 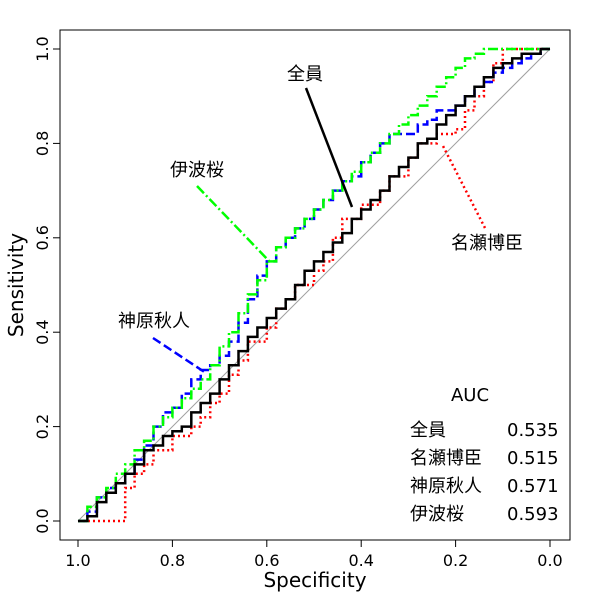 What do you see at coordinates (42, 48) in the screenshot?
I see `y-tick-label: 1.0` at bounding box center [42, 48].